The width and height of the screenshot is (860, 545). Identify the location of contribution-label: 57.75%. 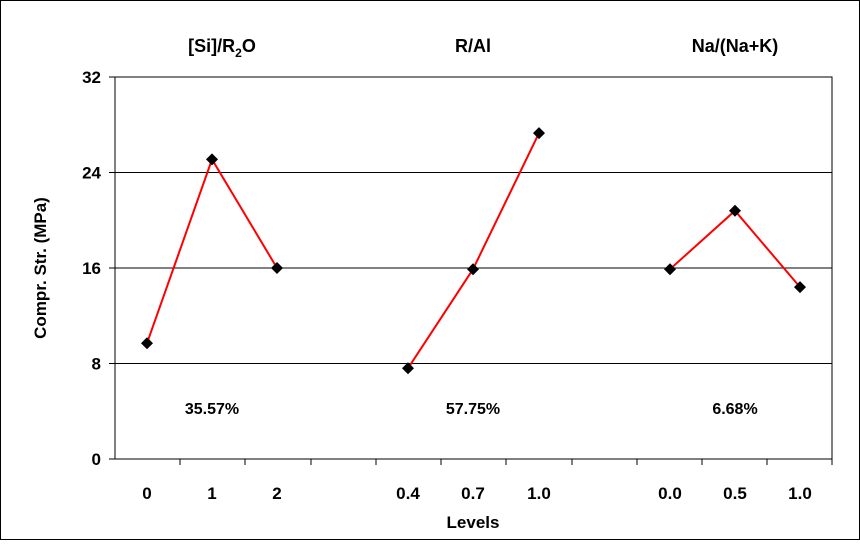
(473, 409).